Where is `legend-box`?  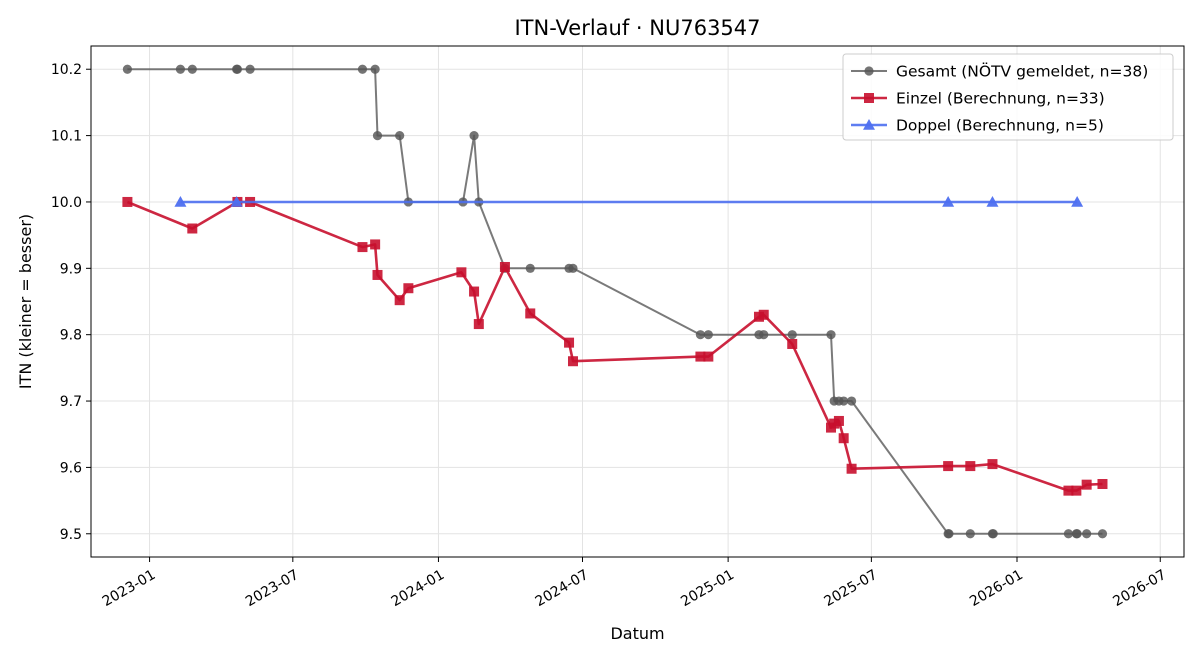
legend-box is located at coordinates (1008, 97).